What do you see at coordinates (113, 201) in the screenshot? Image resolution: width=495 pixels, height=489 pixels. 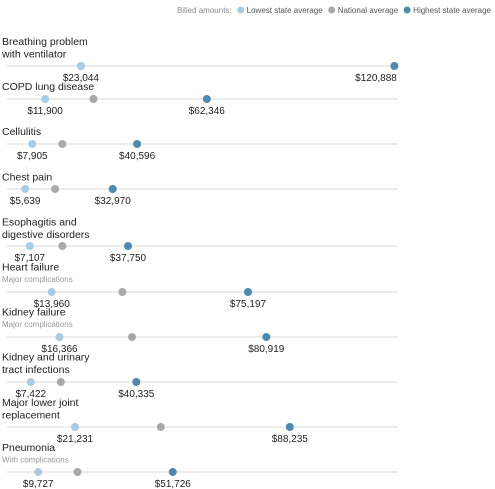 I see `high-value-label: $32,970` at bounding box center [113, 201].